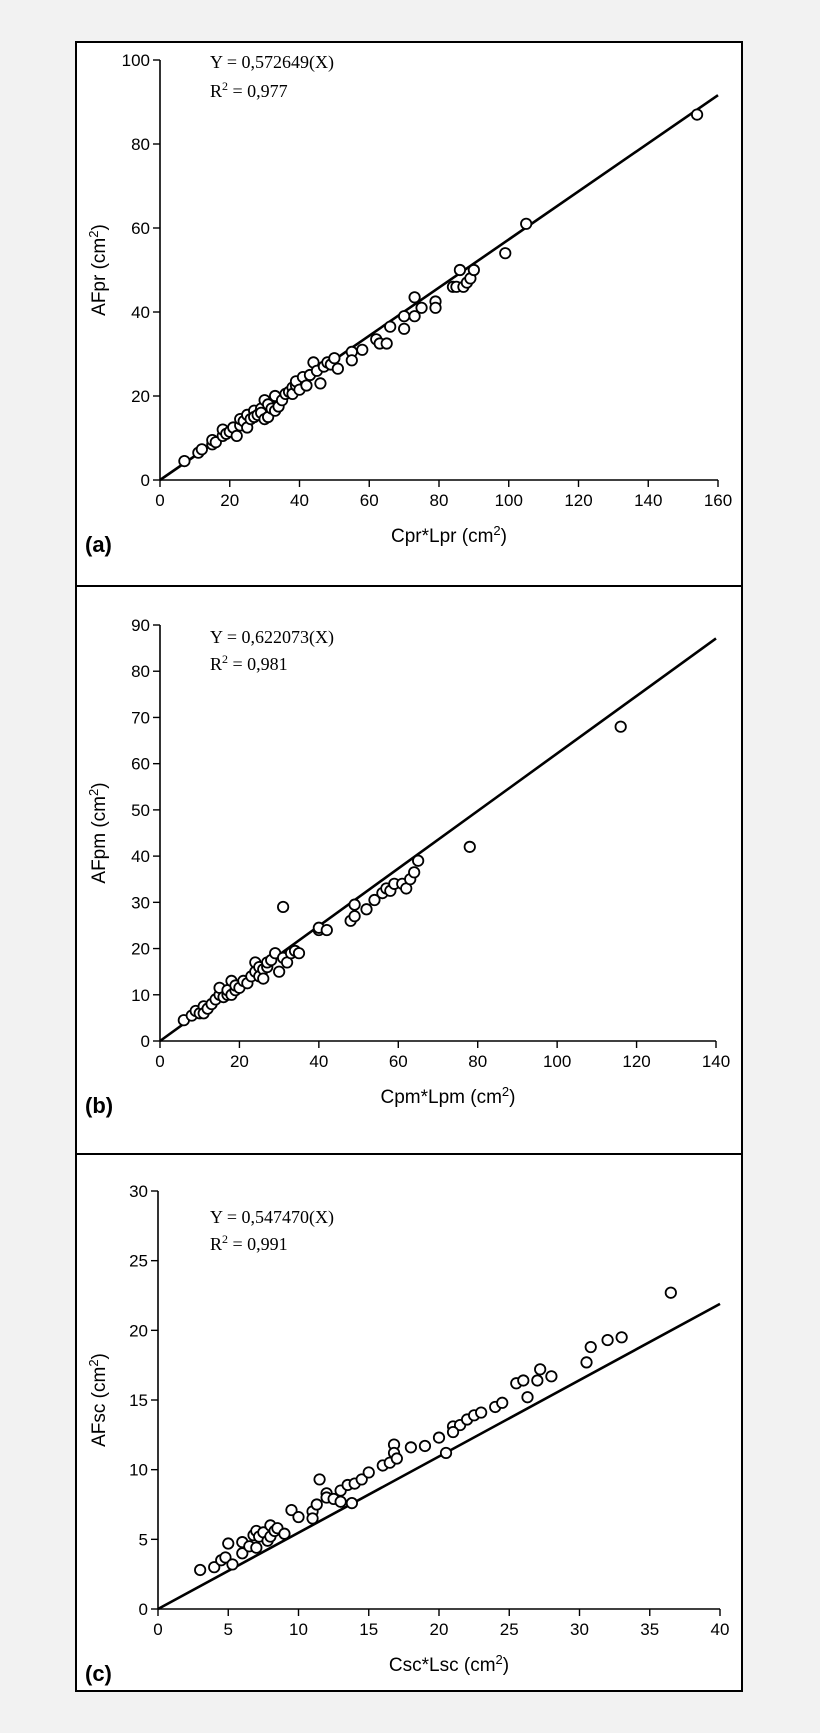 The image size is (820, 1733). I want to click on x-tick-label: 60, so click(398, 1061).